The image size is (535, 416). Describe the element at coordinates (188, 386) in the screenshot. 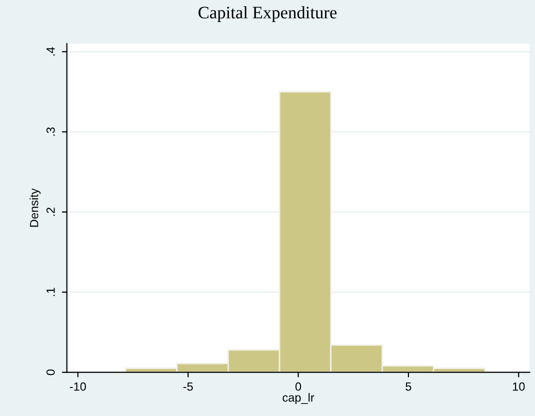

I see `x-tick-label: -5` at that location.